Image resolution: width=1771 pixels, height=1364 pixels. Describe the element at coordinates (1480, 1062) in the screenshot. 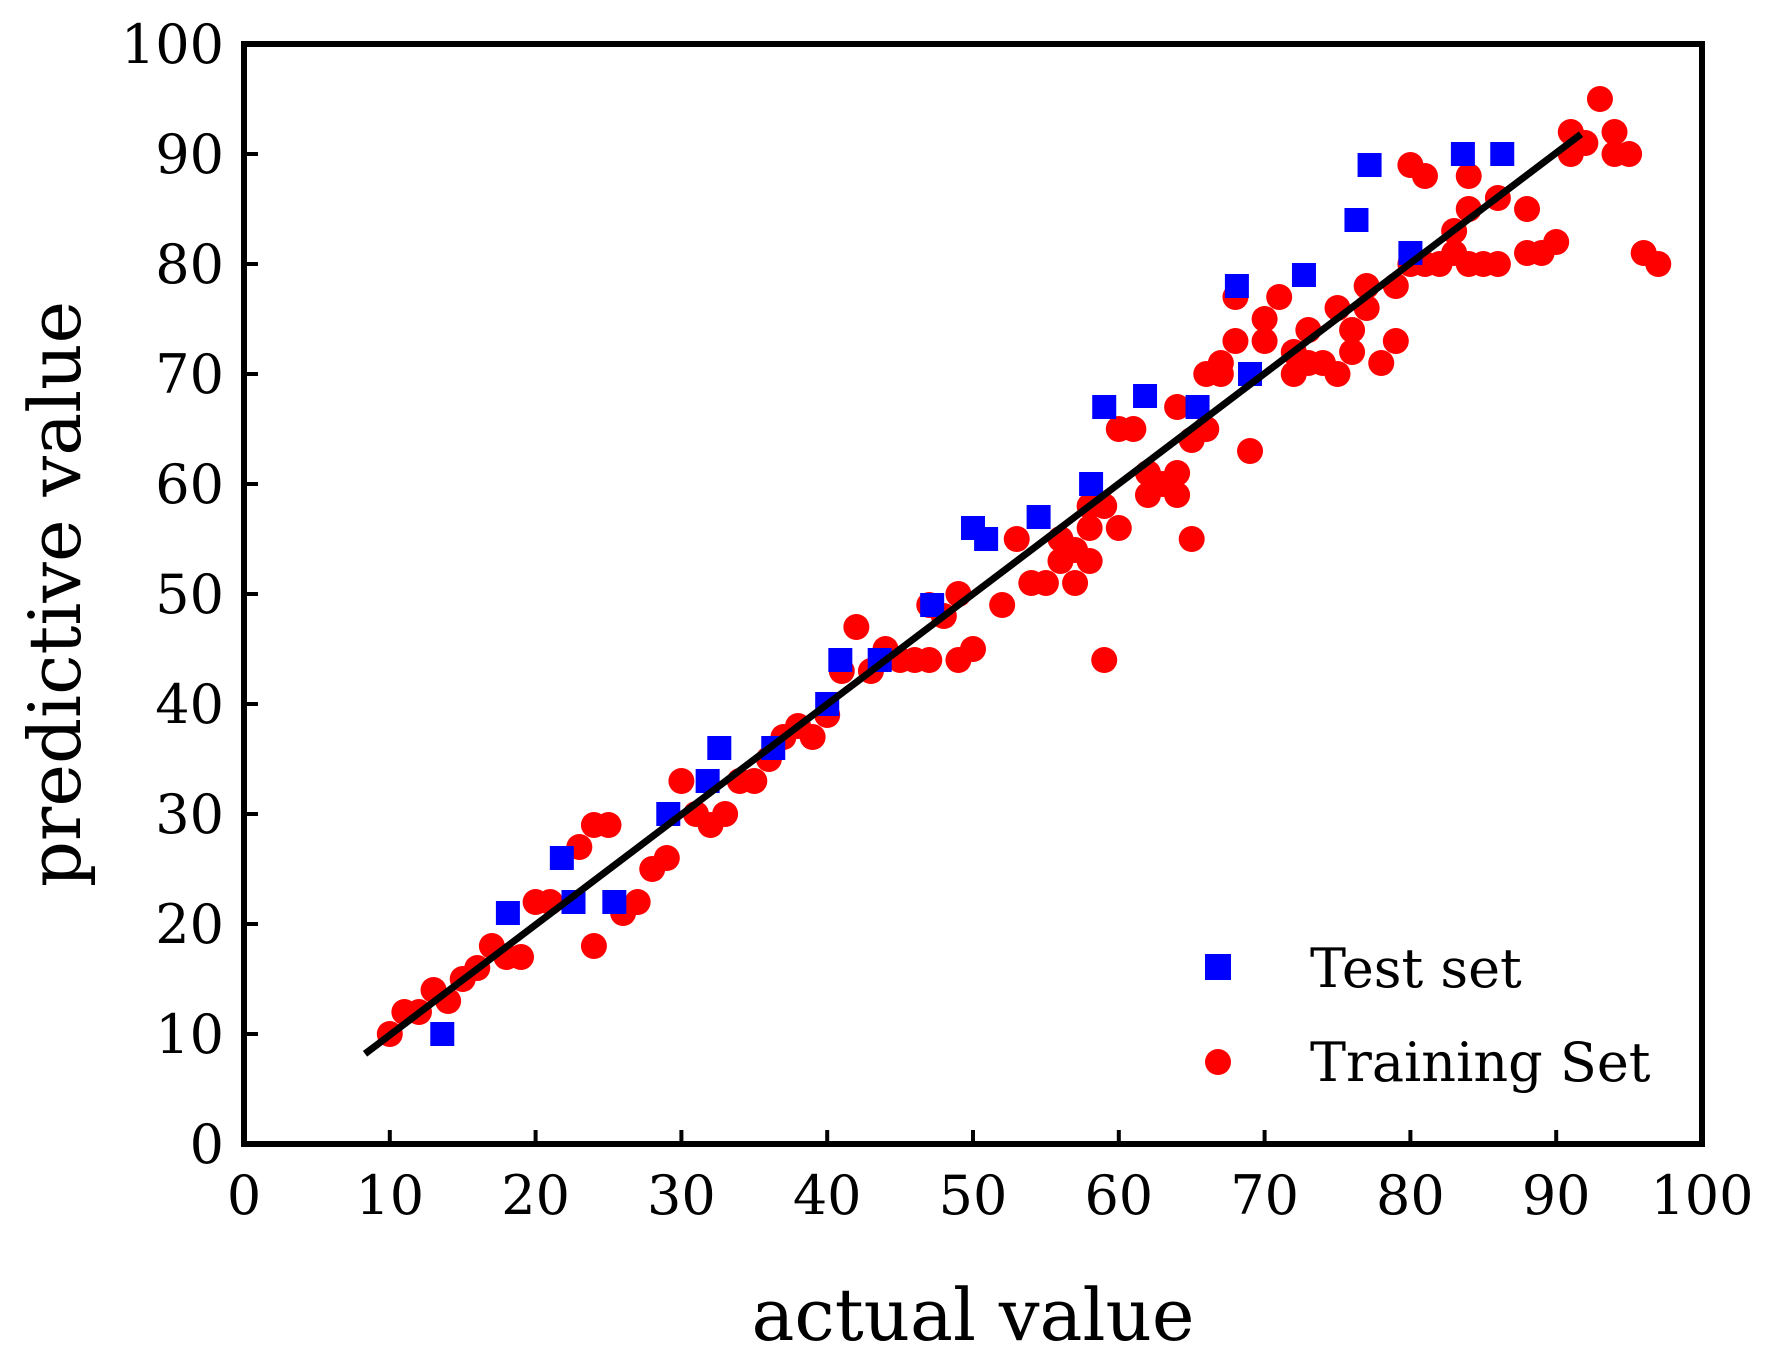

I see `legend-label-training-set: Training Set` at that location.